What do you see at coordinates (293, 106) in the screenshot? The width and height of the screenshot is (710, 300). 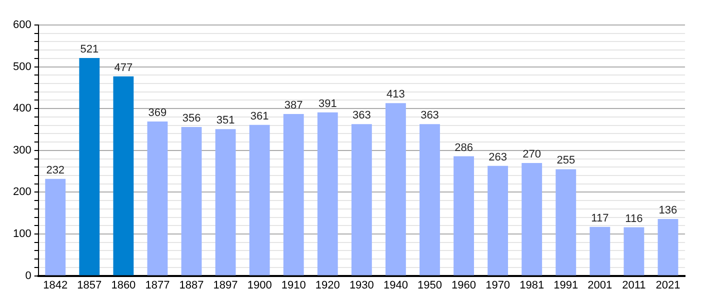 I see `data-label: 387` at bounding box center [293, 106].